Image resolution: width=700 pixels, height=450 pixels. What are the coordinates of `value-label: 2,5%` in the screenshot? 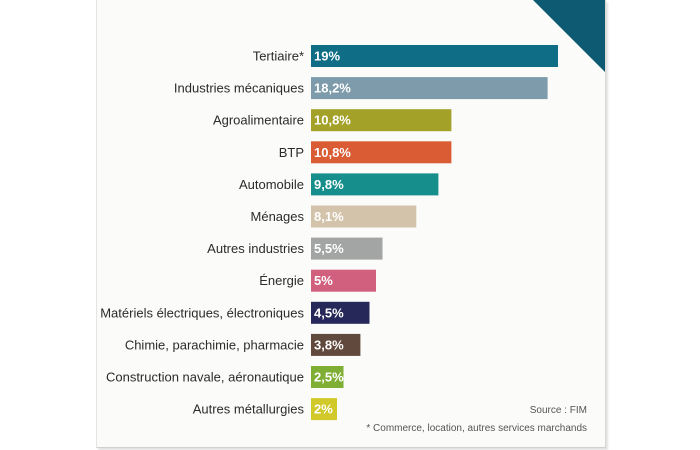 It's located at (329, 377).